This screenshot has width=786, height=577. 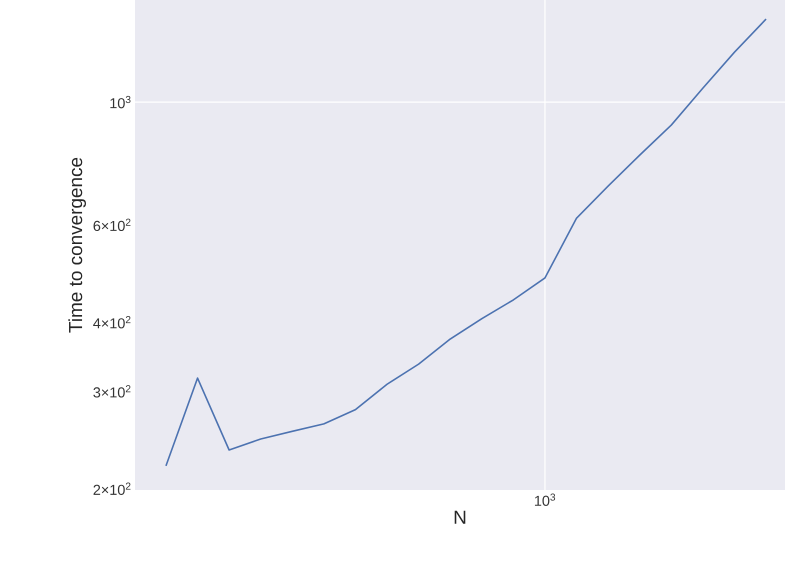 I want to click on x-axis-title: N, so click(x=460, y=517).